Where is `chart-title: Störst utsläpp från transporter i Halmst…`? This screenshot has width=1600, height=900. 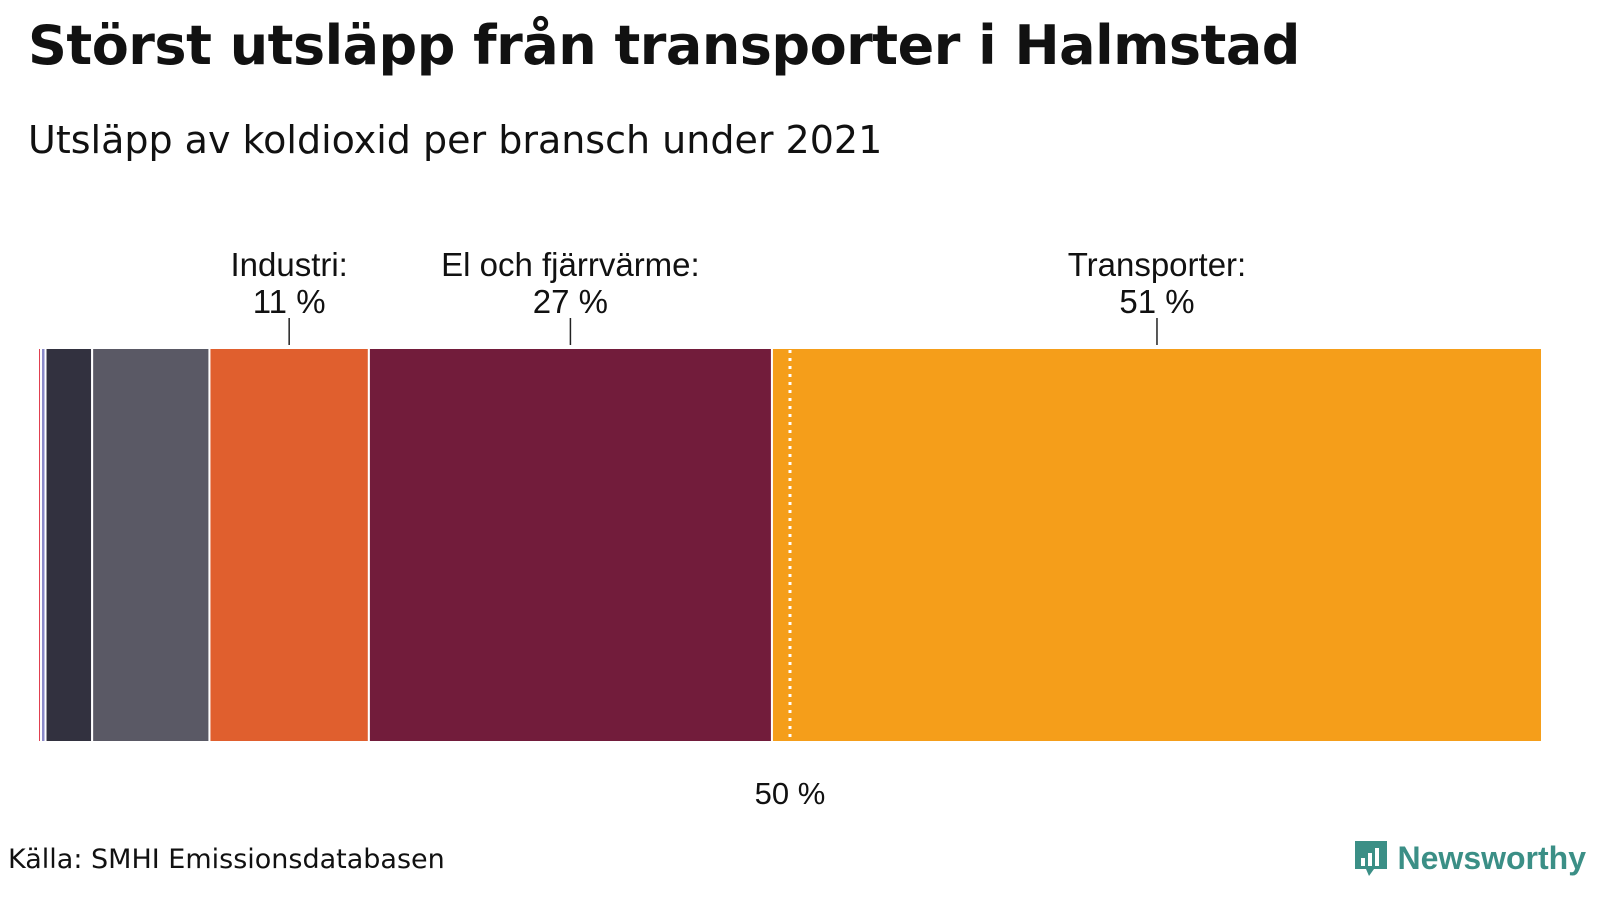
chart-title: Störst utsläpp från transporter i Halmst… is located at coordinates (664, 45).